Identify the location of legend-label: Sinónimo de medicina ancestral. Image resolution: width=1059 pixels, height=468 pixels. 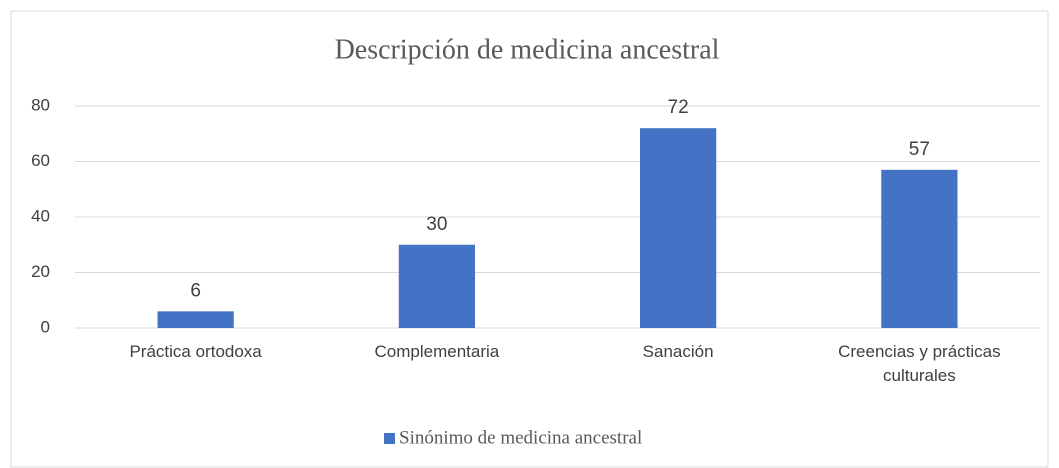
(520, 437).